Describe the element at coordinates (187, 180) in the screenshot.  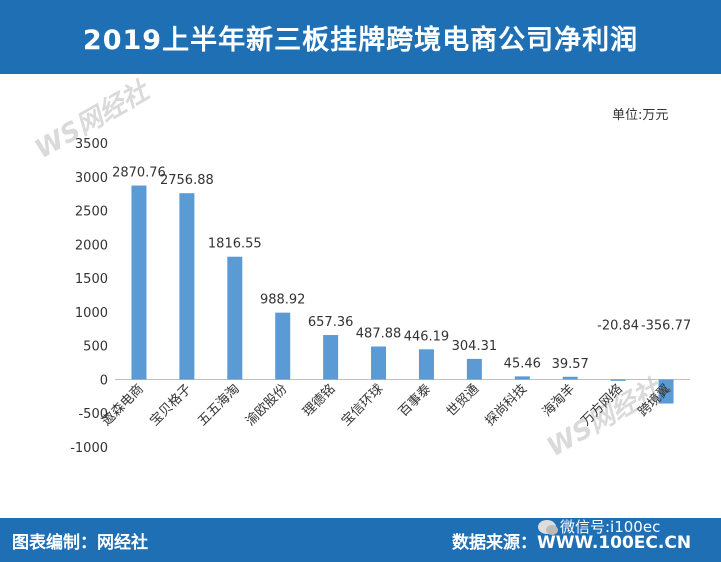
I see `data-label: 2756.88` at that location.